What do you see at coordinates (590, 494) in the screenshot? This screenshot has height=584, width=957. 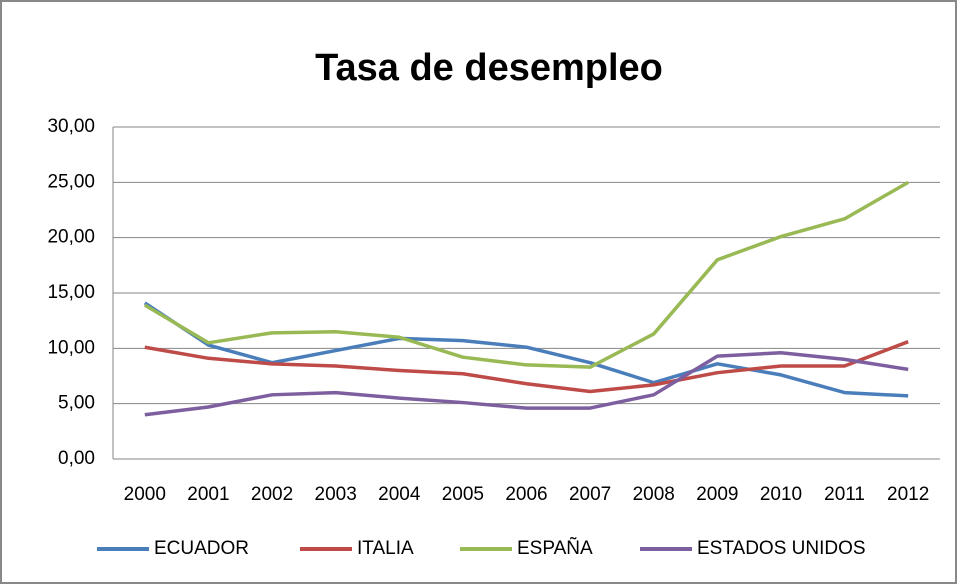 I see `x-tick-label: 2007` at bounding box center [590, 494].